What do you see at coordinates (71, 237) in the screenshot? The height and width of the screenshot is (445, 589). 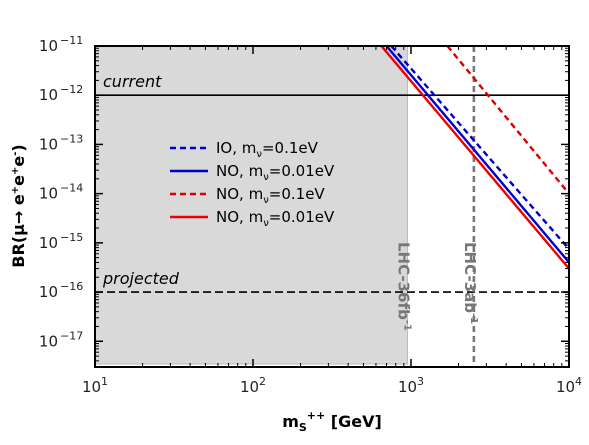 I see `y-tick-exponent: −15` at bounding box center [71, 237].